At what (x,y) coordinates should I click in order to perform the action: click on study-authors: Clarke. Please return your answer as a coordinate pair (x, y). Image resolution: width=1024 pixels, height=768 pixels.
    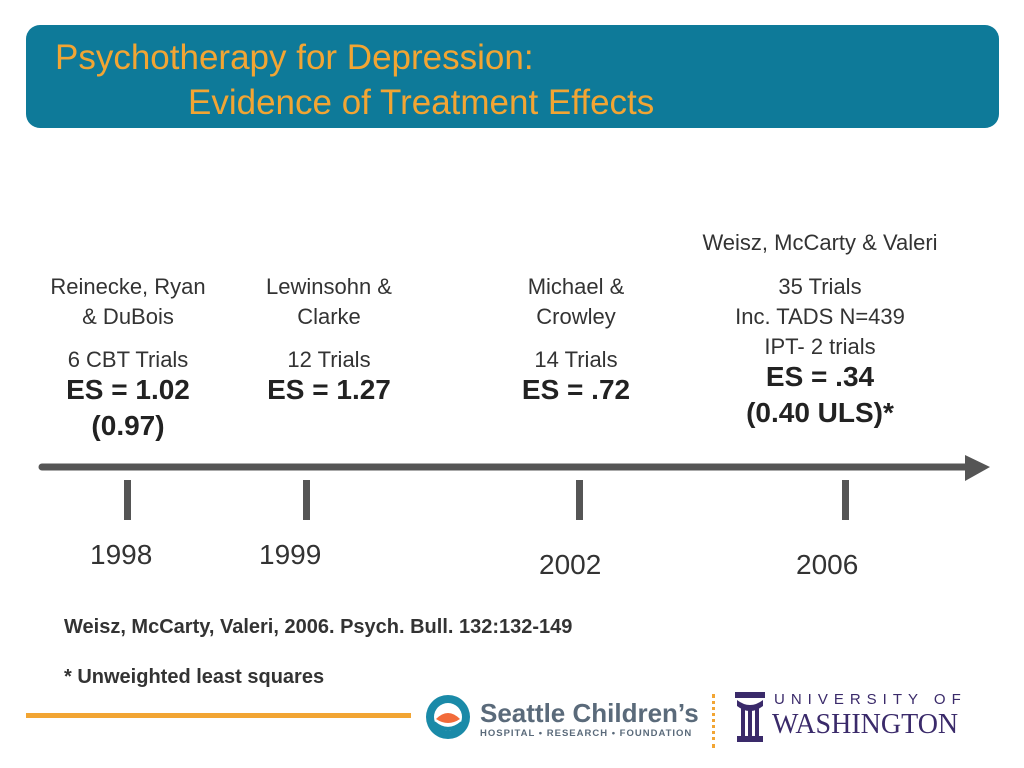
    Looking at the image, I should click on (329, 316).